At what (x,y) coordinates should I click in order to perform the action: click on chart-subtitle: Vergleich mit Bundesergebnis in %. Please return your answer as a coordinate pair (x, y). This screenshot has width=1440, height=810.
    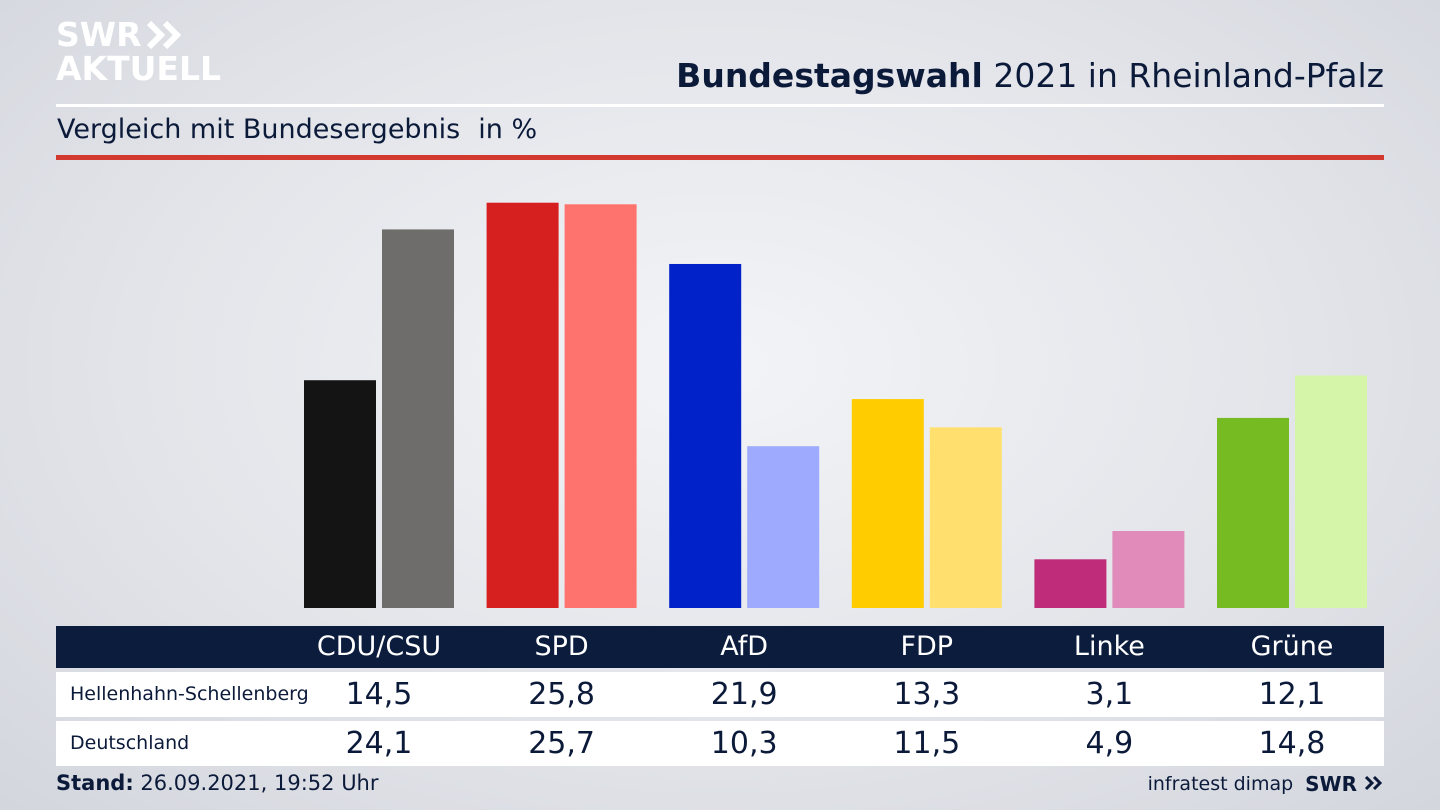
    Looking at the image, I should click on (297, 129).